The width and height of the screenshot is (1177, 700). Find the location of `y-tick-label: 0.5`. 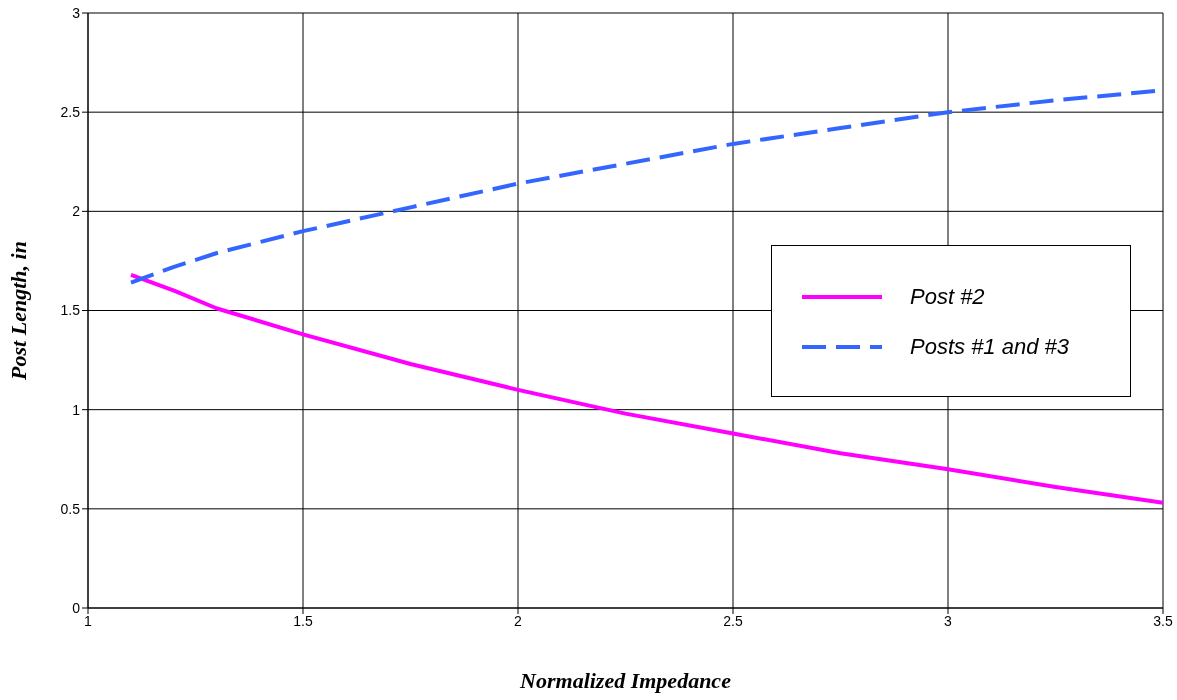

y-tick-label: 0.5 is located at coordinates (70, 508).